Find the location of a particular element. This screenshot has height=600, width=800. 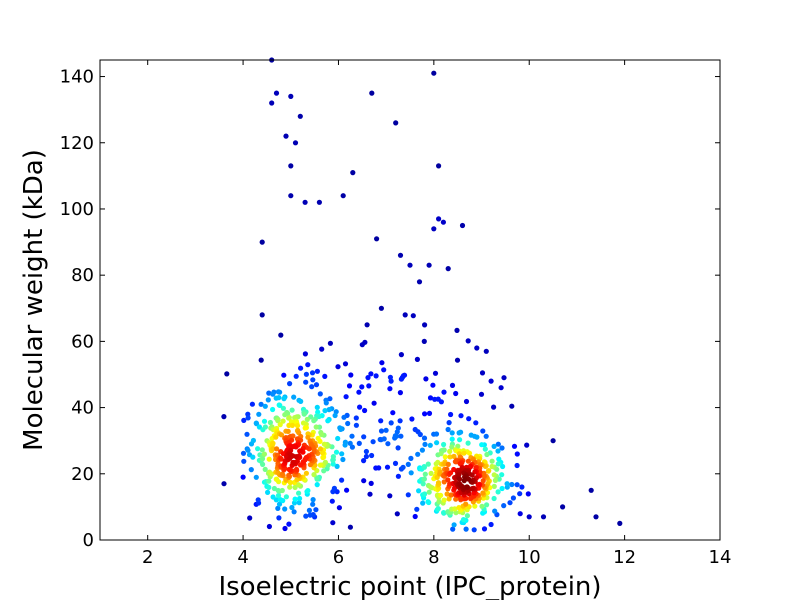

x-axis-label: Isoelectric point (IPC_protein) is located at coordinates (409, 586).